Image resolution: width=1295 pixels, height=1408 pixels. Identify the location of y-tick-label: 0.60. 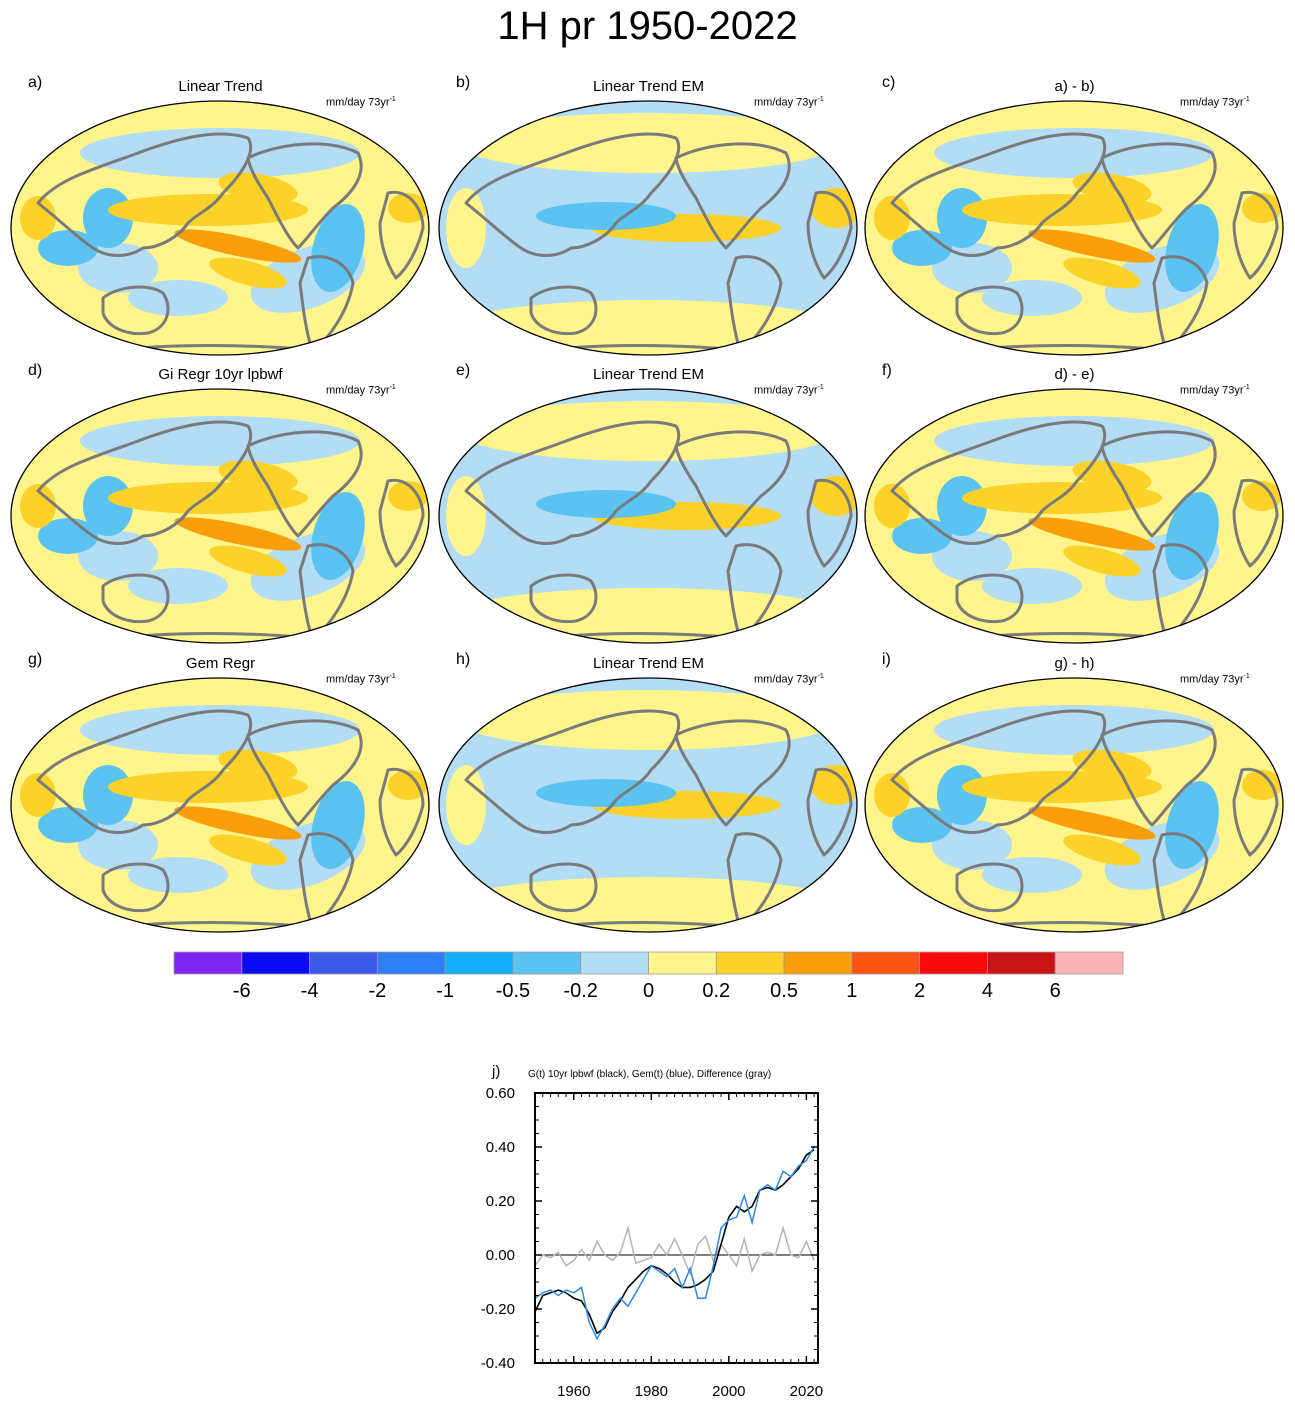
(500, 1093).